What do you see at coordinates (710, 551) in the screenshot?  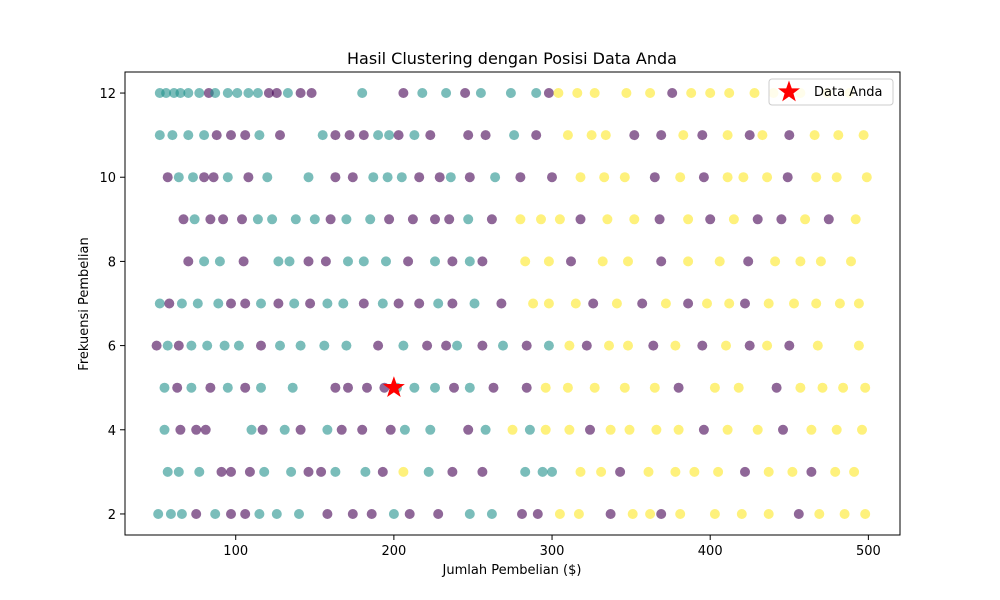 I see `x-tick-label: 400` at bounding box center [710, 551].